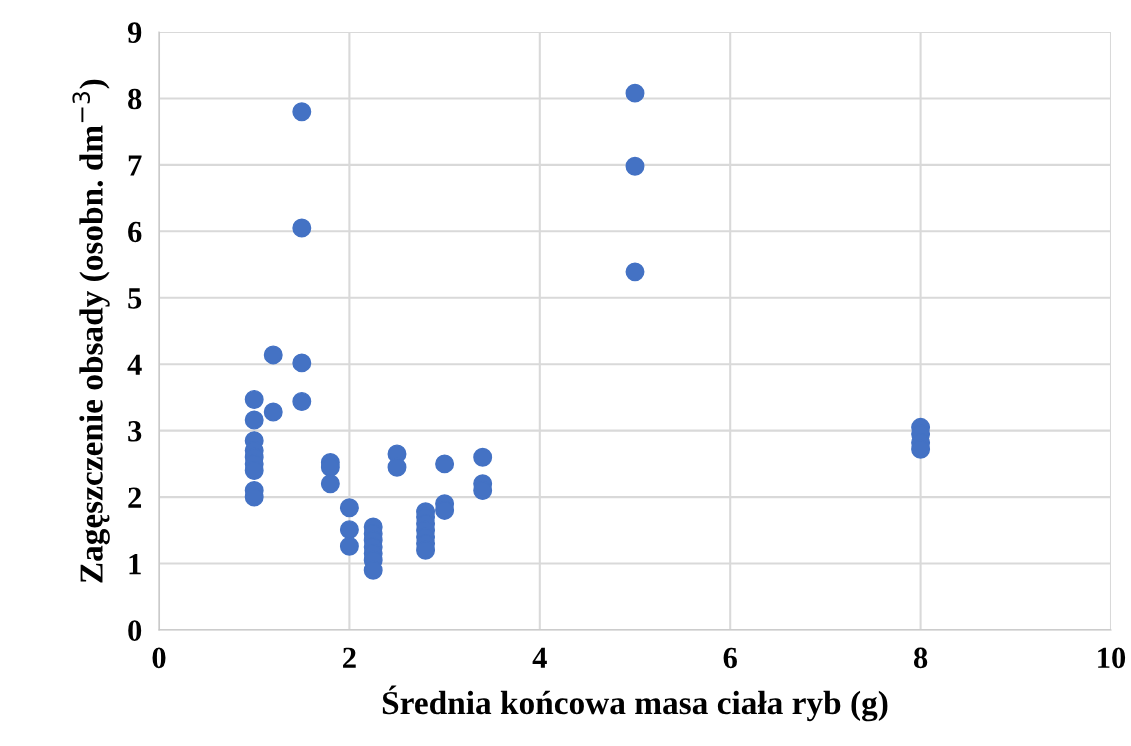 This screenshot has height=746, width=1131. What do you see at coordinates (135, 99) in the screenshot?
I see `y-tick-label: 8` at bounding box center [135, 99].